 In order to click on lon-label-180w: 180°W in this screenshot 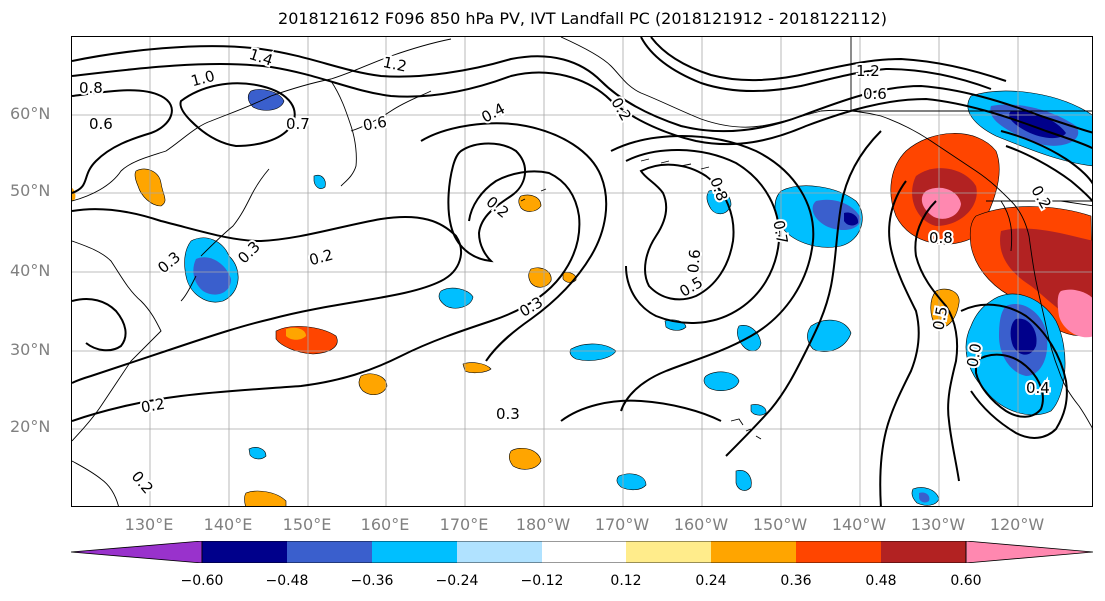, I will do `click(543, 524)`.